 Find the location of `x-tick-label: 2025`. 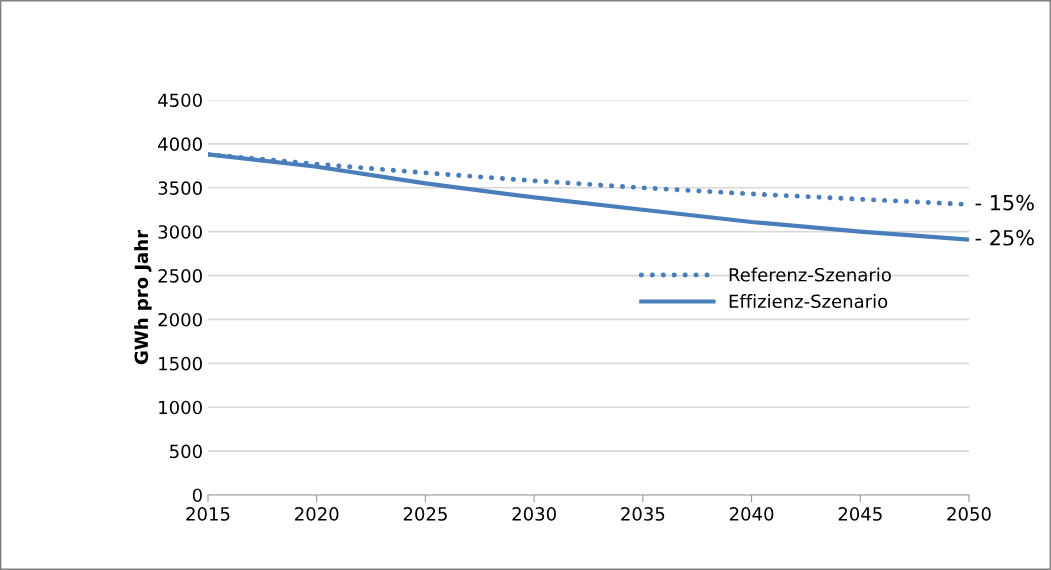

x-tick-label: 2025 is located at coordinates (425, 514).